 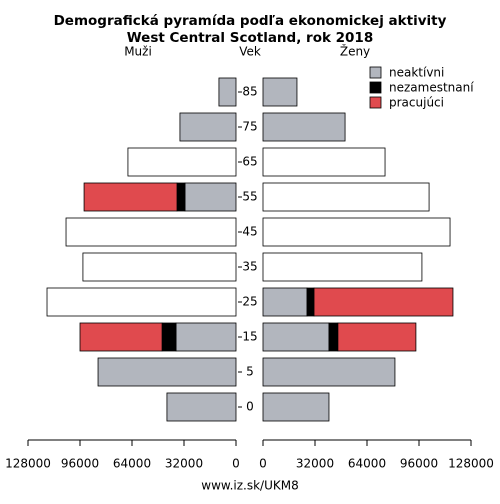 What do you see at coordinates (250, 38) in the screenshot?
I see `chart-subtitle: West Central Scotland, rok 2018` at bounding box center [250, 38].